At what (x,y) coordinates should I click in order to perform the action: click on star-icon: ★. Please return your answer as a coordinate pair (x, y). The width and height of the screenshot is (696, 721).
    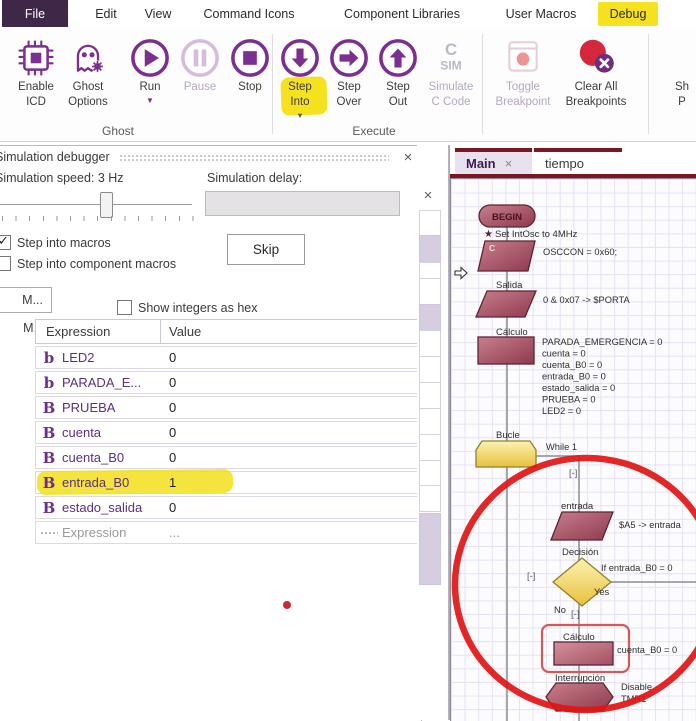
    Looking at the image, I should click on (488, 234).